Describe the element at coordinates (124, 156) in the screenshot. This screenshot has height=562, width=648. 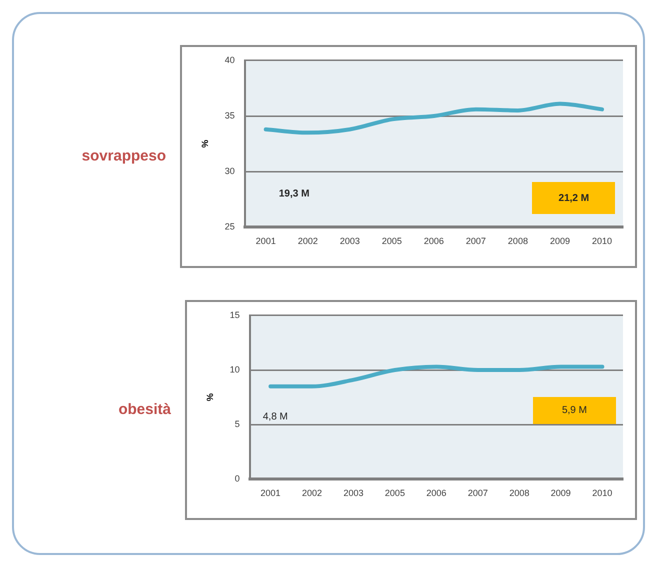
I see `text: sovrappeso` at that location.